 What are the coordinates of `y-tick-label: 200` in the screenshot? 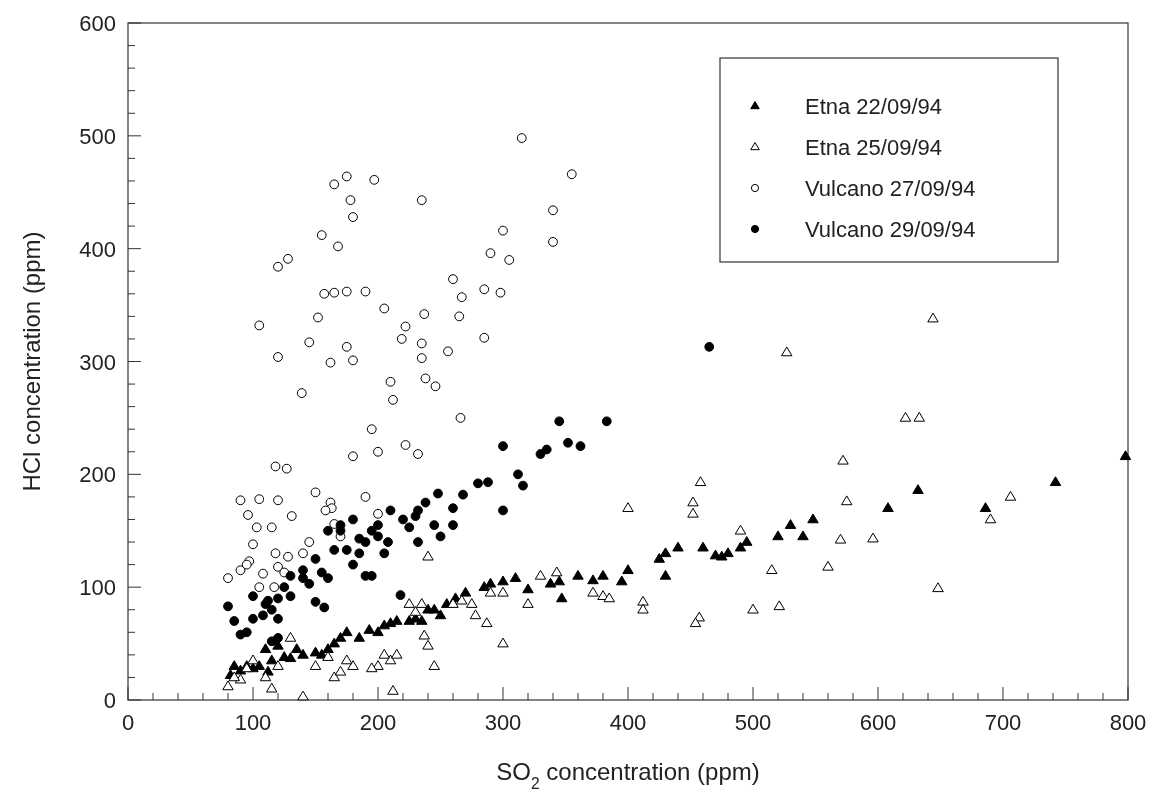 It's located at (97, 475).